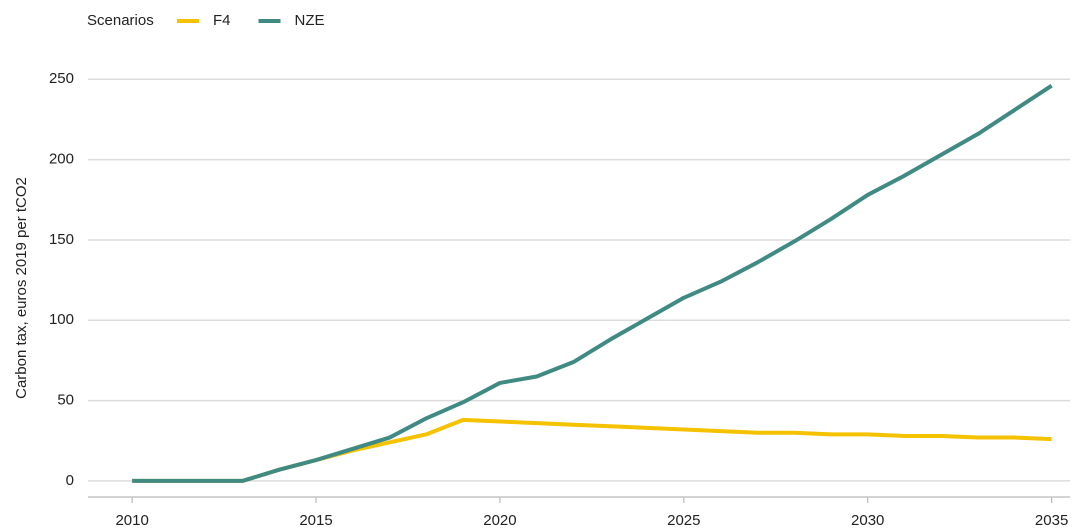 This screenshot has width=1083, height=529. What do you see at coordinates (61, 159) in the screenshot?
I see `y-tick-label: 200` at bounding box center [61, 159].